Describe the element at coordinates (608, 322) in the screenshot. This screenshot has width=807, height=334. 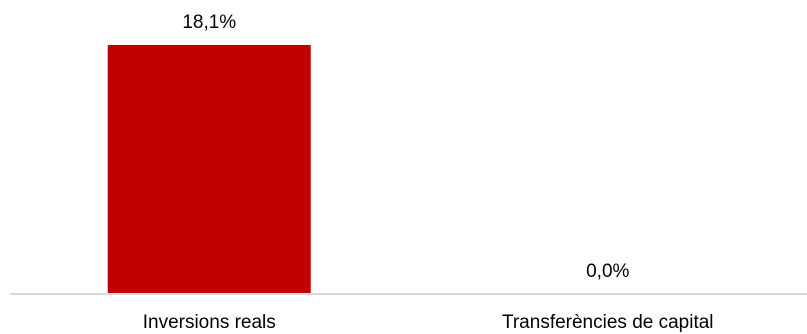
I see `category-label-1: Transferències de capital` at that location.